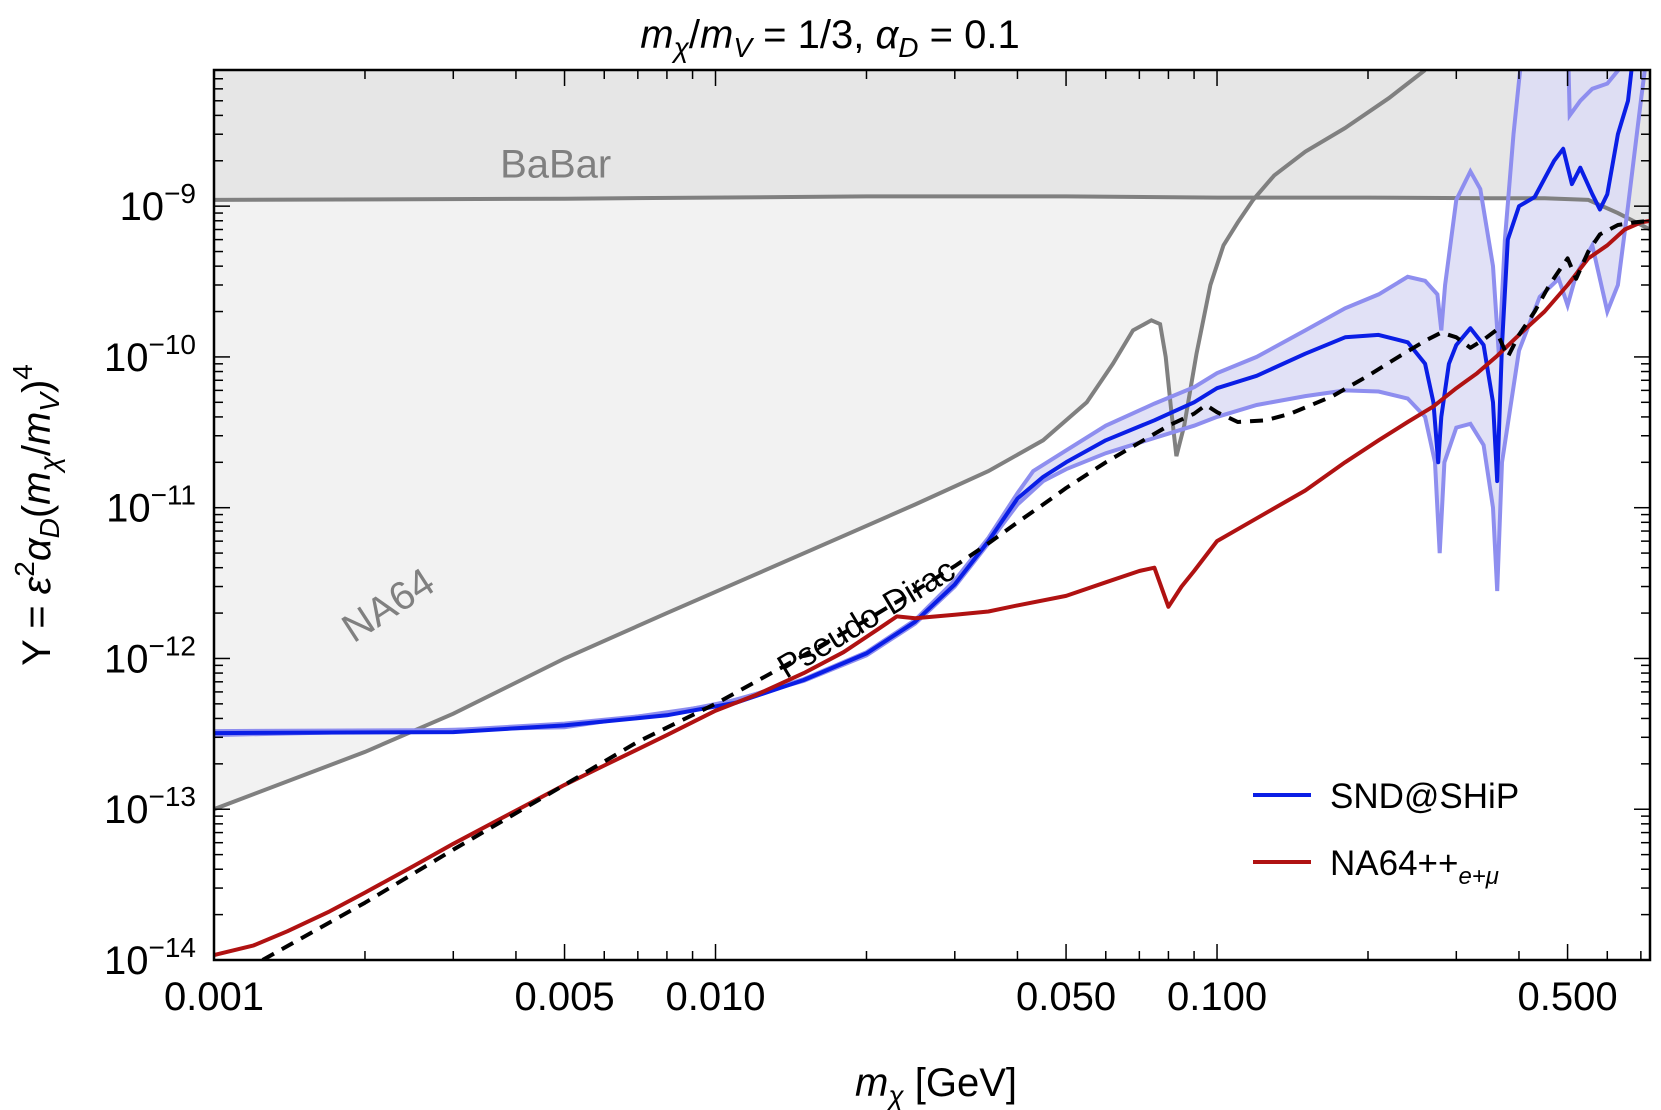 This screenshot has width=1661, height=1110. Describe the element at coordinates (1414, 867) in the screenshot. I see `legend-label-na64pp: NA64++e+μ` at that location.